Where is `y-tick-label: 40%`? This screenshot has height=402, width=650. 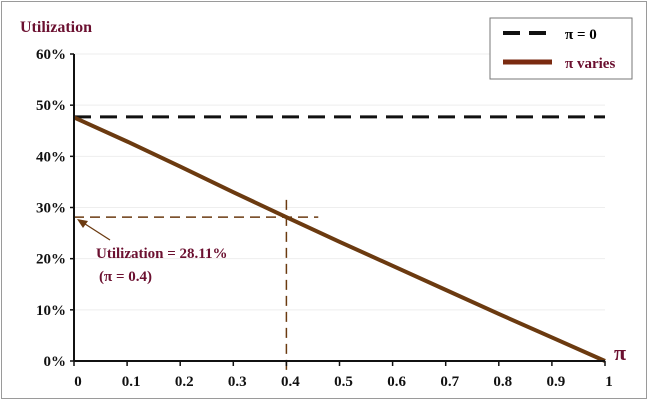 y-tick-label: 40% is located at coordinates (51, 157).